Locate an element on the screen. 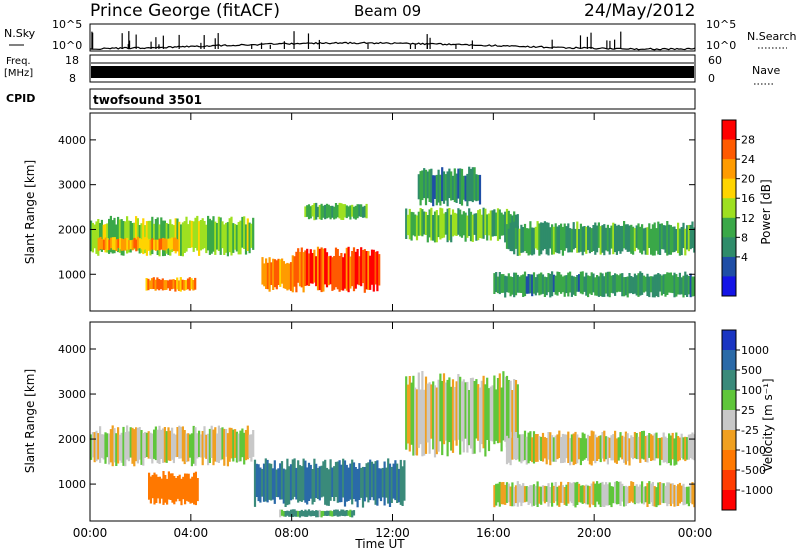 The height and width of the screenshot is (554, 800). colorbar-tick-label: 28 is located at coordinates (748, 140).